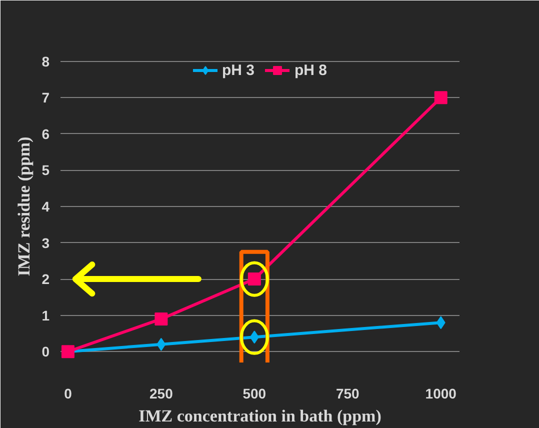 The width and height of the screenshot is (539, 428). Describe the element at coordinates (238, 70) in the screenshot. I see `legend-label: pH 3` at that location.